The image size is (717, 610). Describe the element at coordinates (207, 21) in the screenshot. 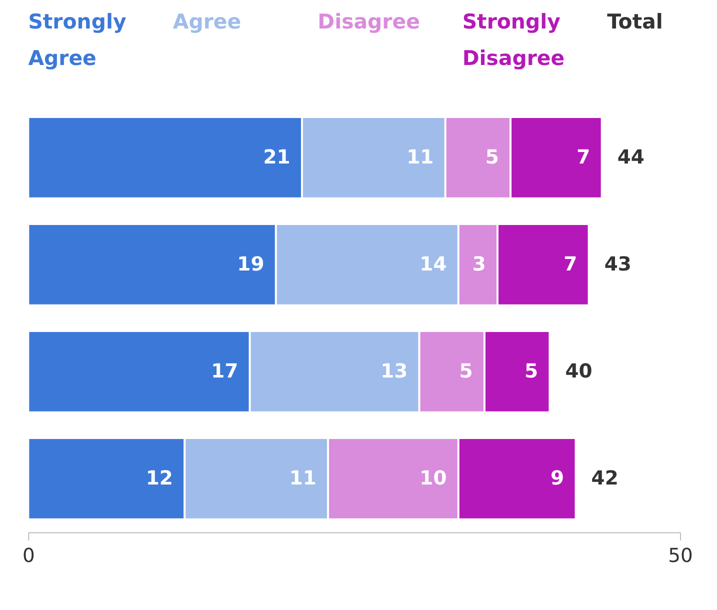

I see `text: Agree` at that location.